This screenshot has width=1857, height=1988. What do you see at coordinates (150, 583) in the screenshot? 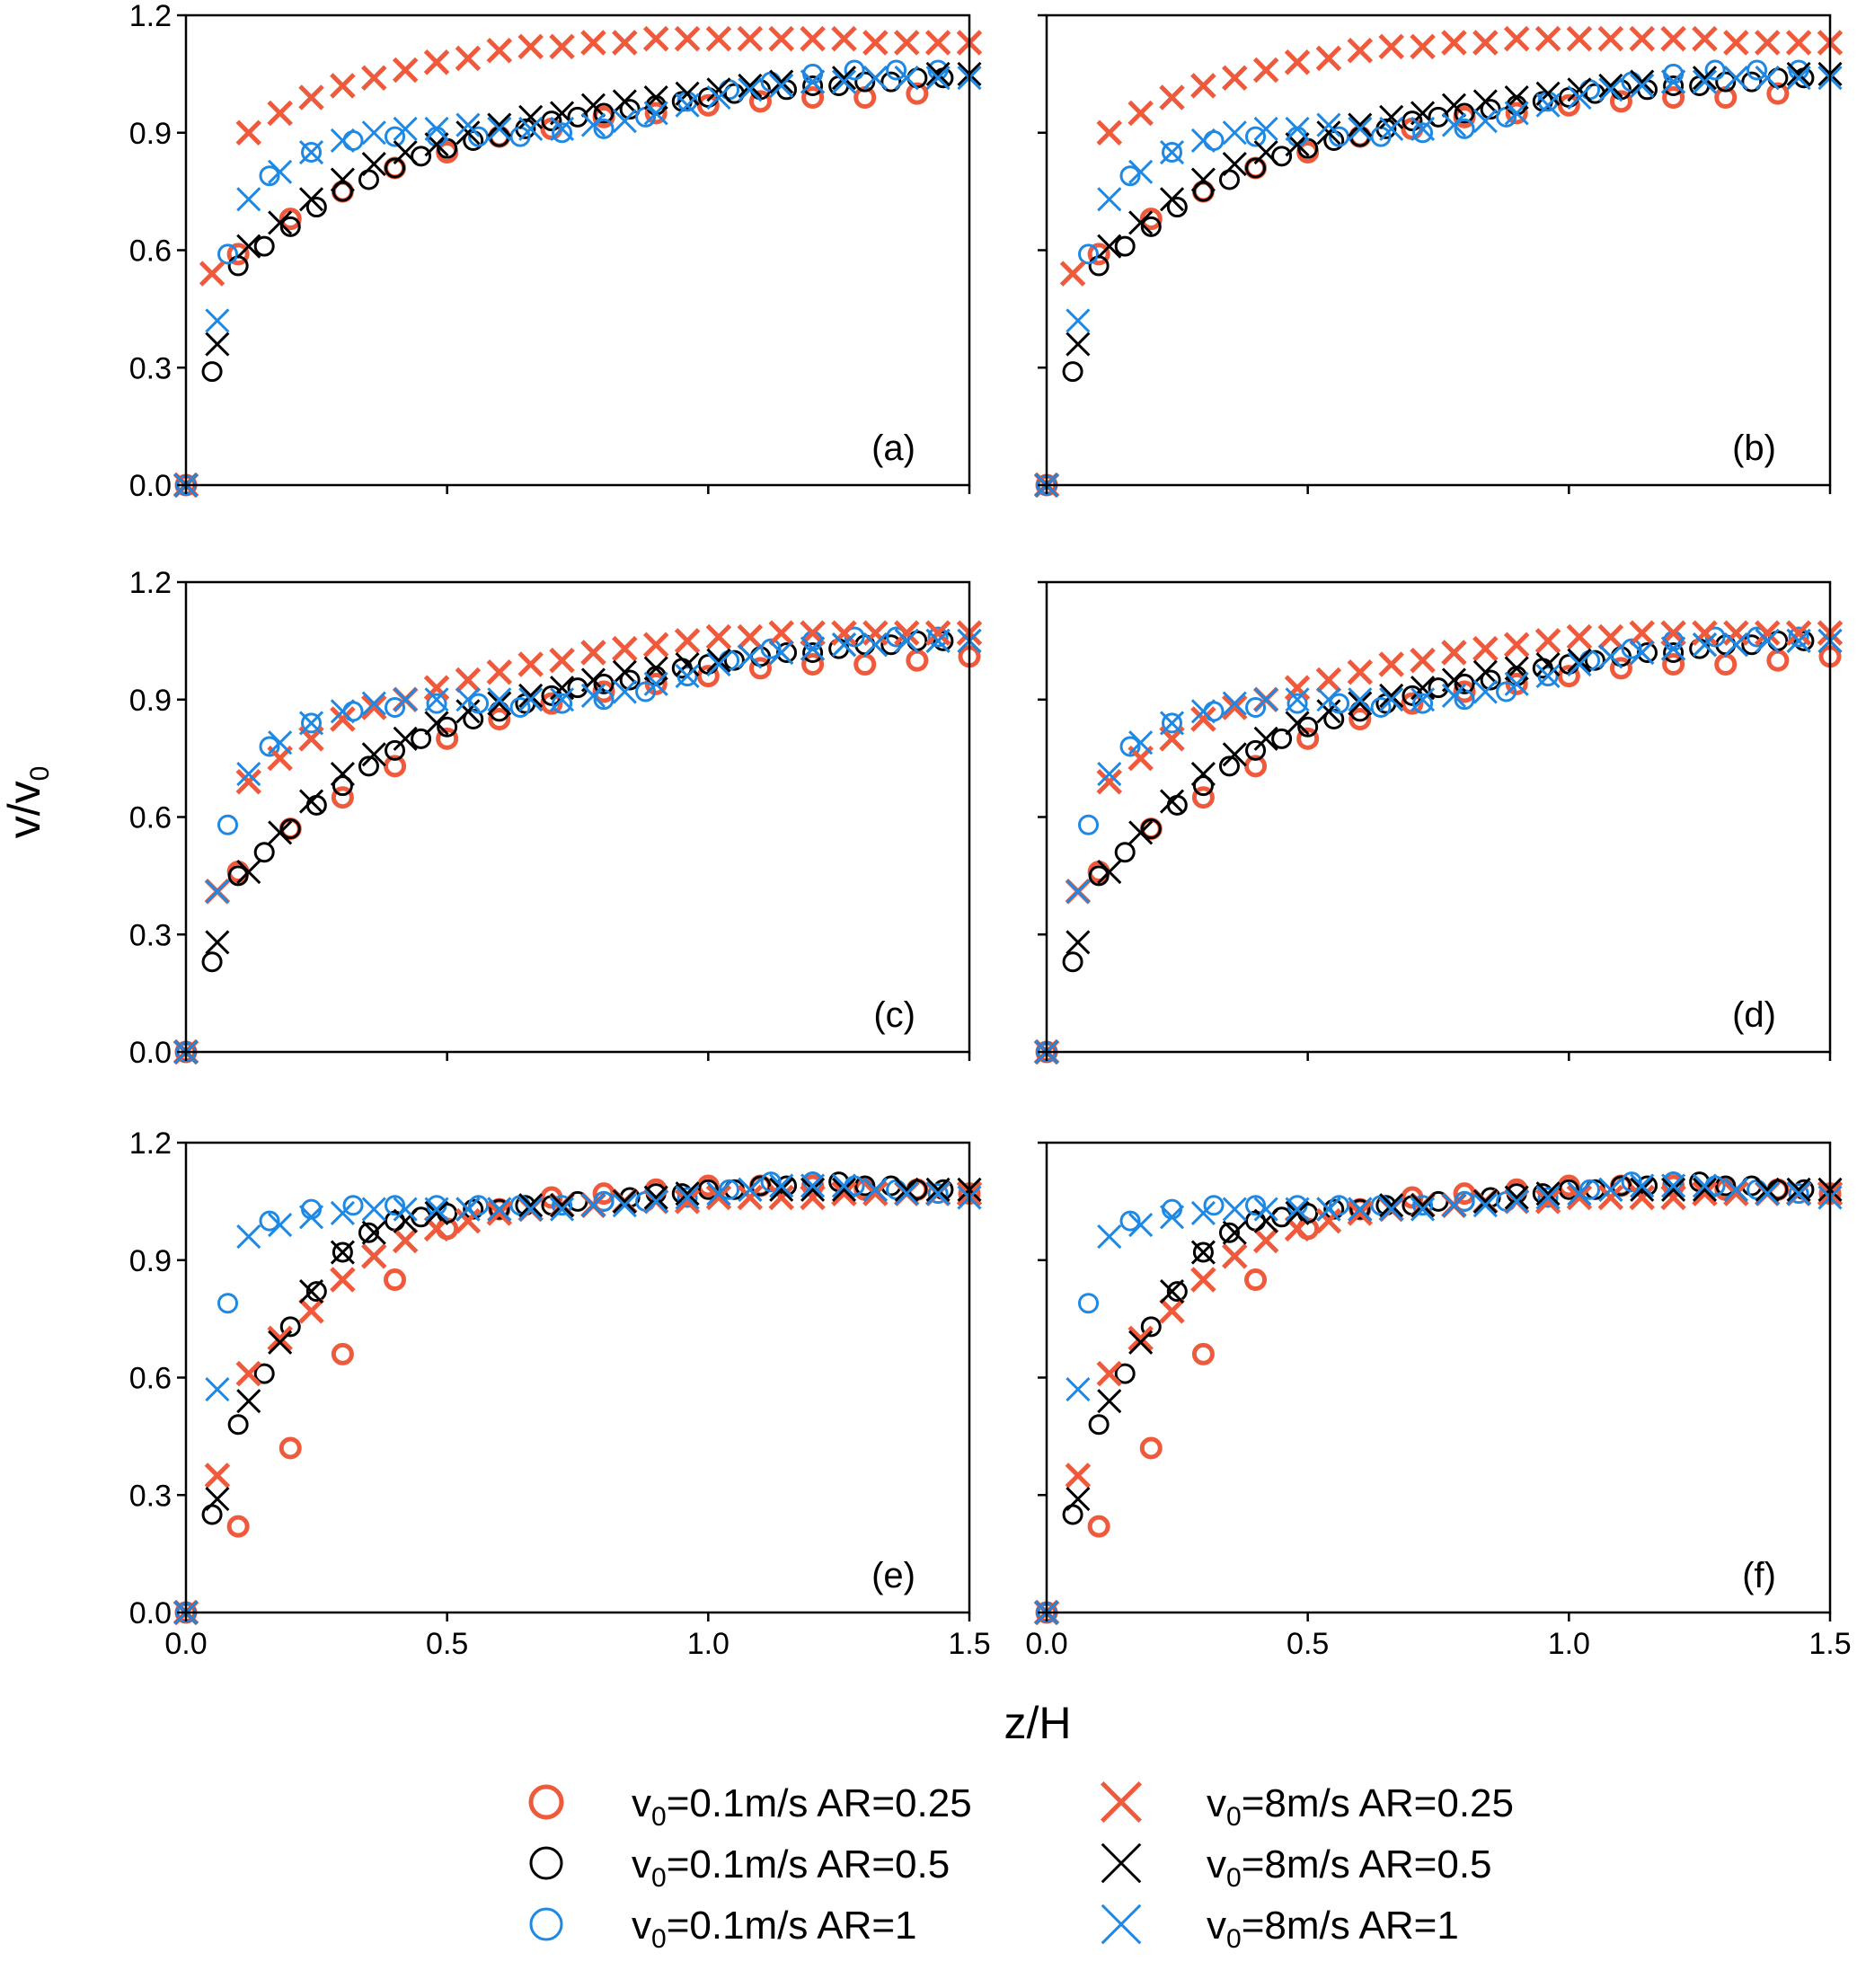
I see `y-tick-label: 1.2` at bounding box center [150, 583].